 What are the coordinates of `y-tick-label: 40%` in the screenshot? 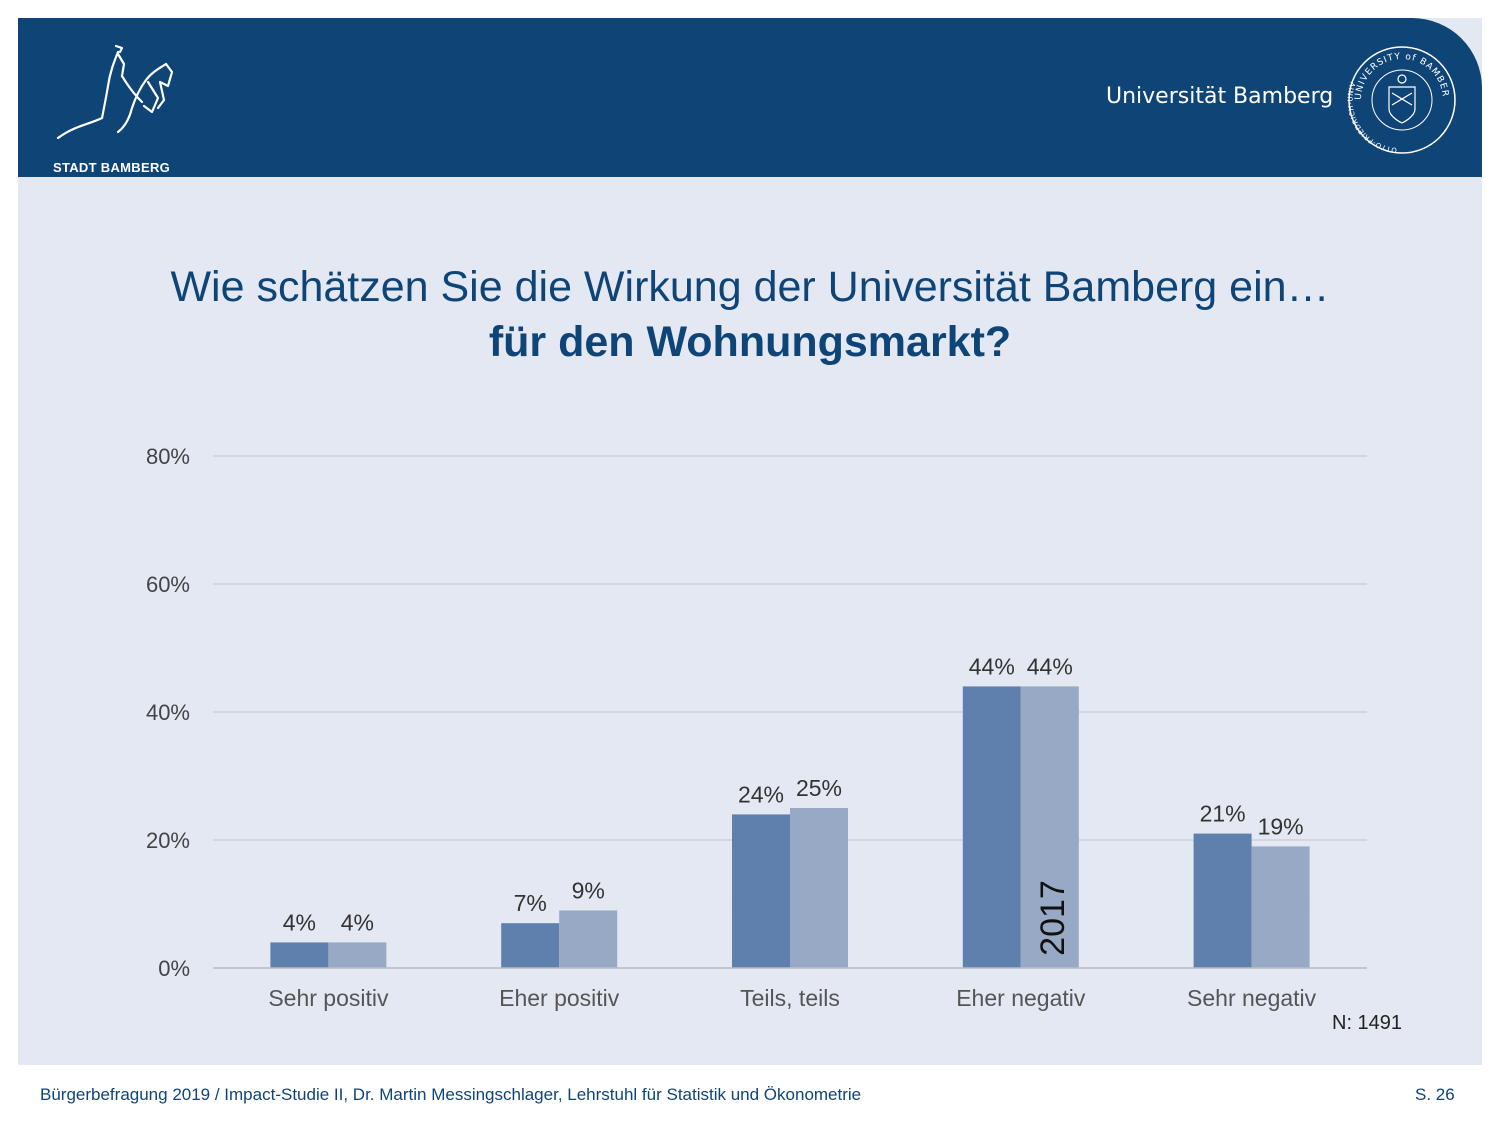 It's located at (168, 712).